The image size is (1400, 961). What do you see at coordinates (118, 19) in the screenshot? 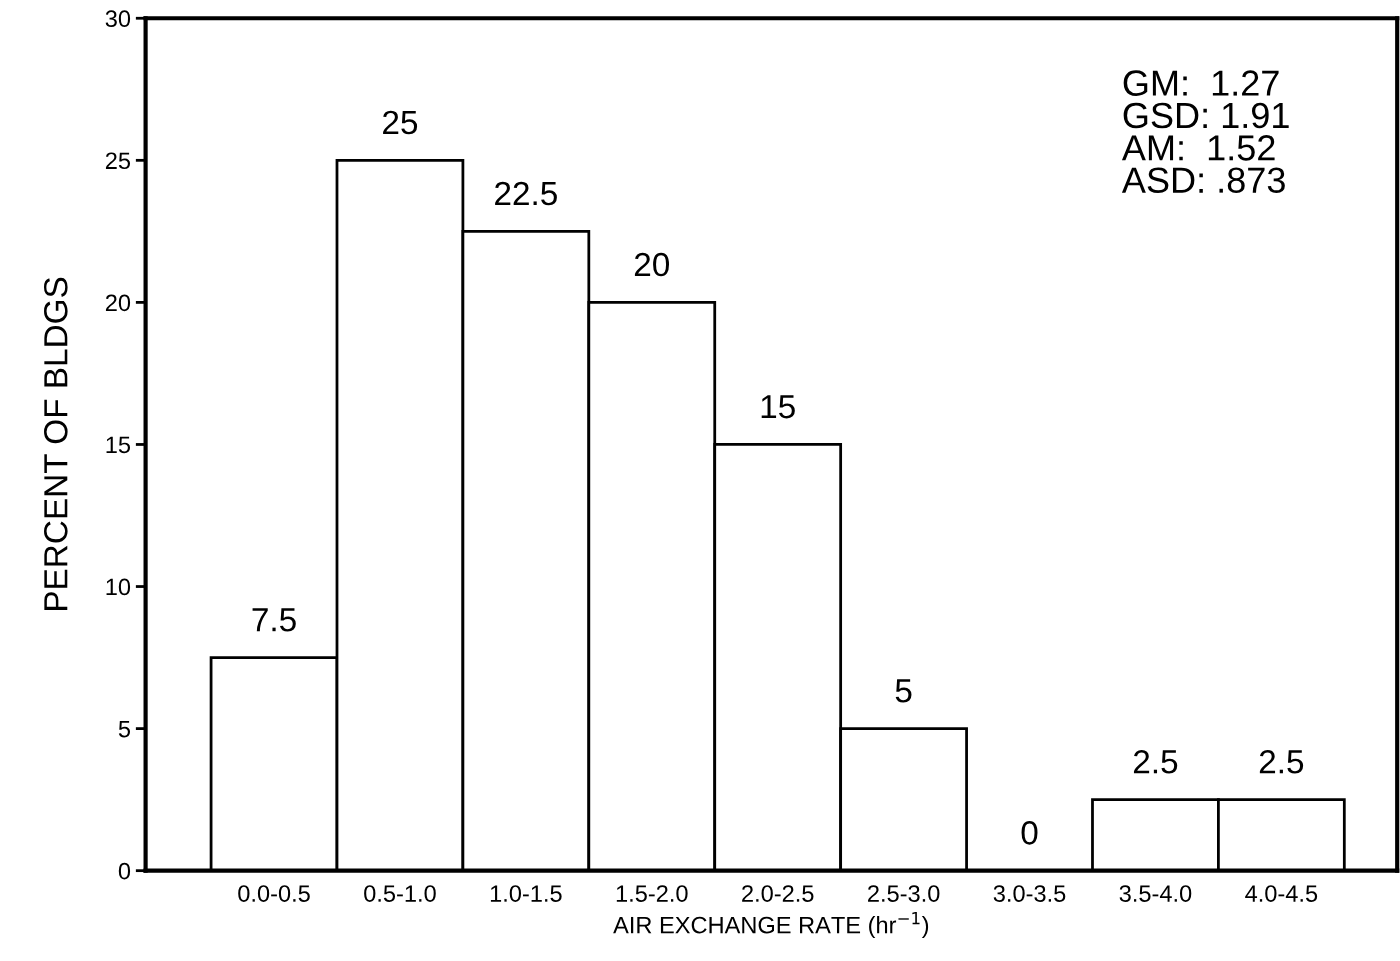
I see `y-tick-label: 30` at bounding box center [118, 19].